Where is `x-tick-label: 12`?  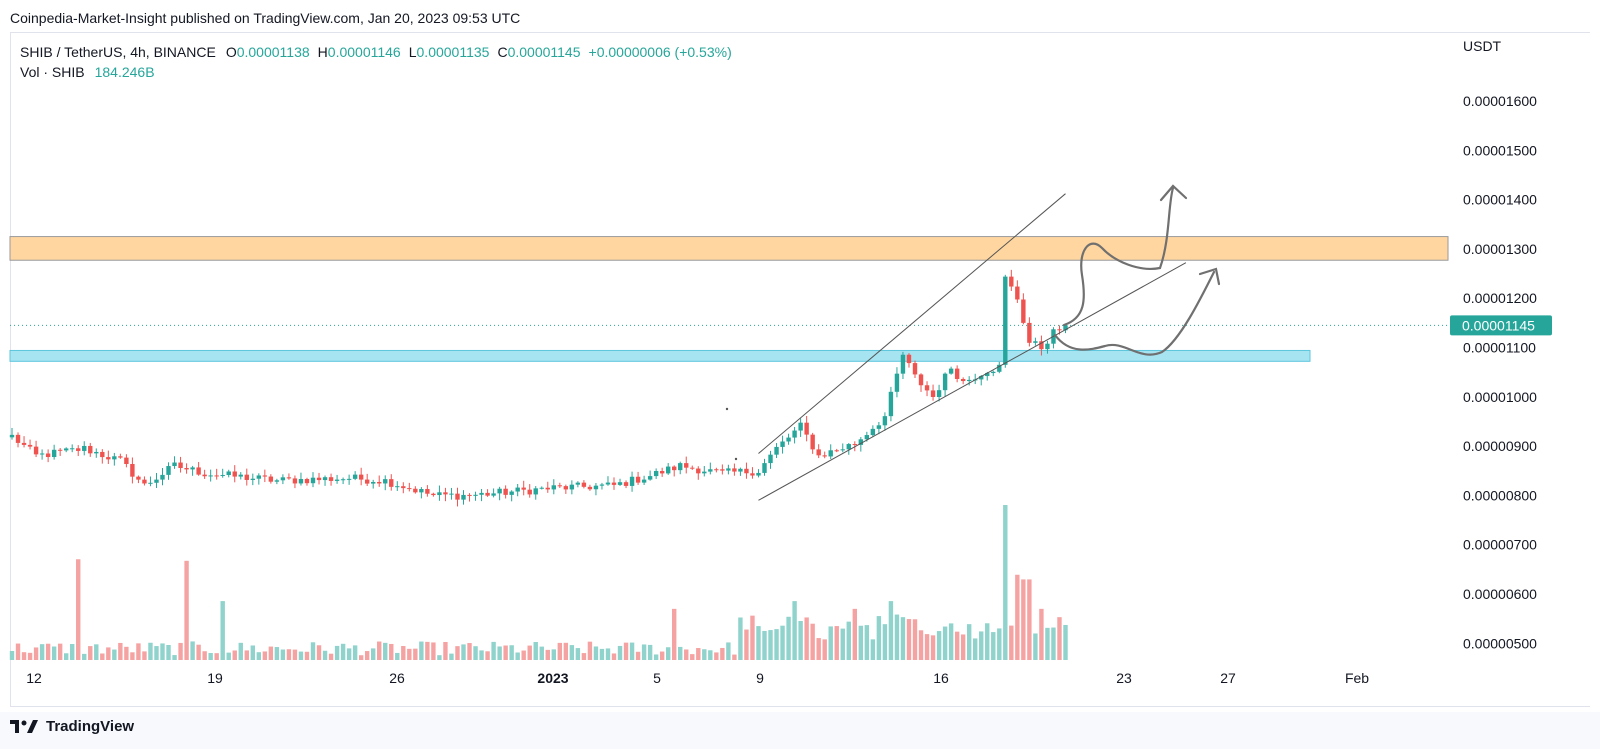 x-tick-label: 12 is located at coordinates (34, 678).